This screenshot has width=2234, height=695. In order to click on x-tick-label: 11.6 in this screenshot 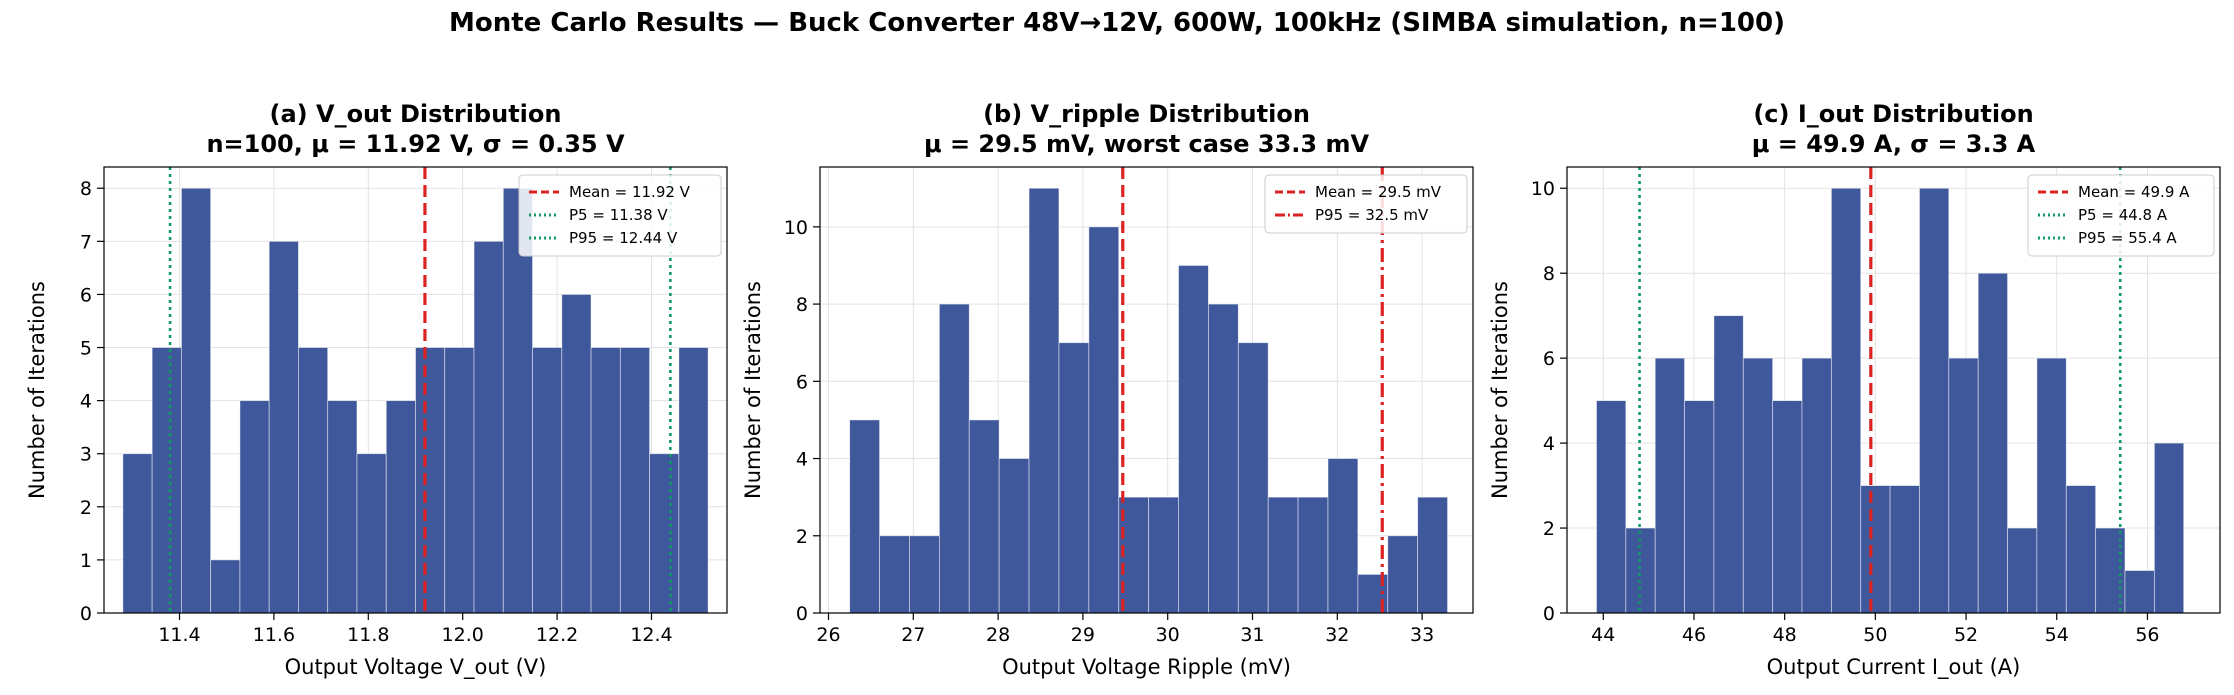, I will do `click(274, 635)`.